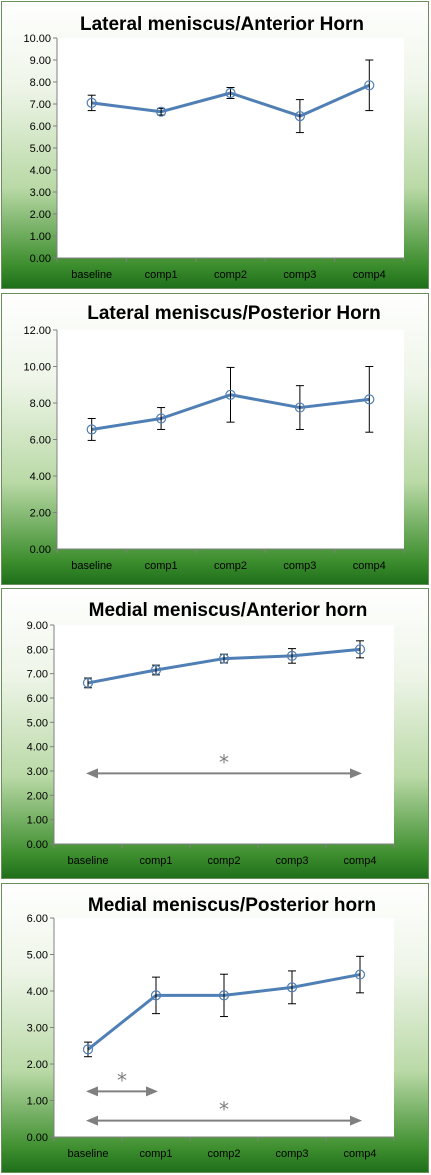  What do you see at coordinates (228, 610) in the screenshot?
I see `chart-title: Medial meniscus/Anterior horn` at bounding box center [228, 610].